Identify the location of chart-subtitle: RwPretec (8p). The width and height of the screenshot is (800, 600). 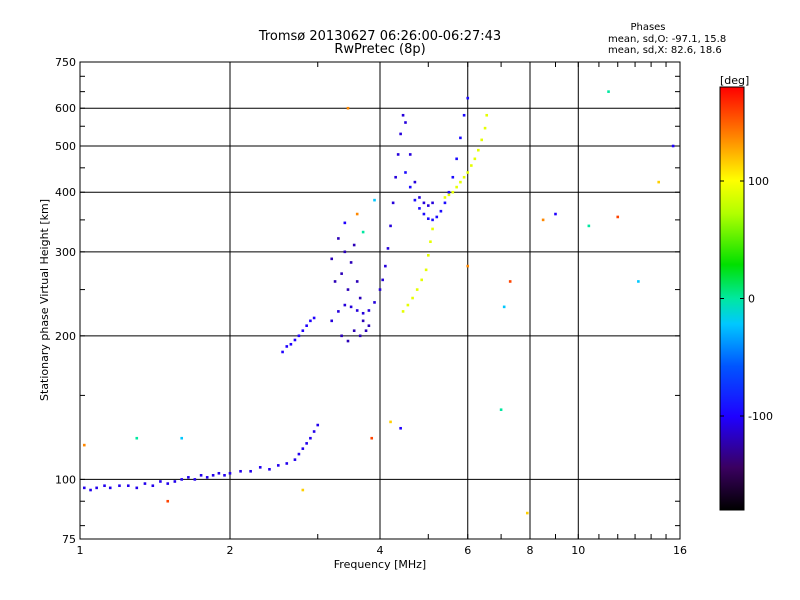
(379, 49).